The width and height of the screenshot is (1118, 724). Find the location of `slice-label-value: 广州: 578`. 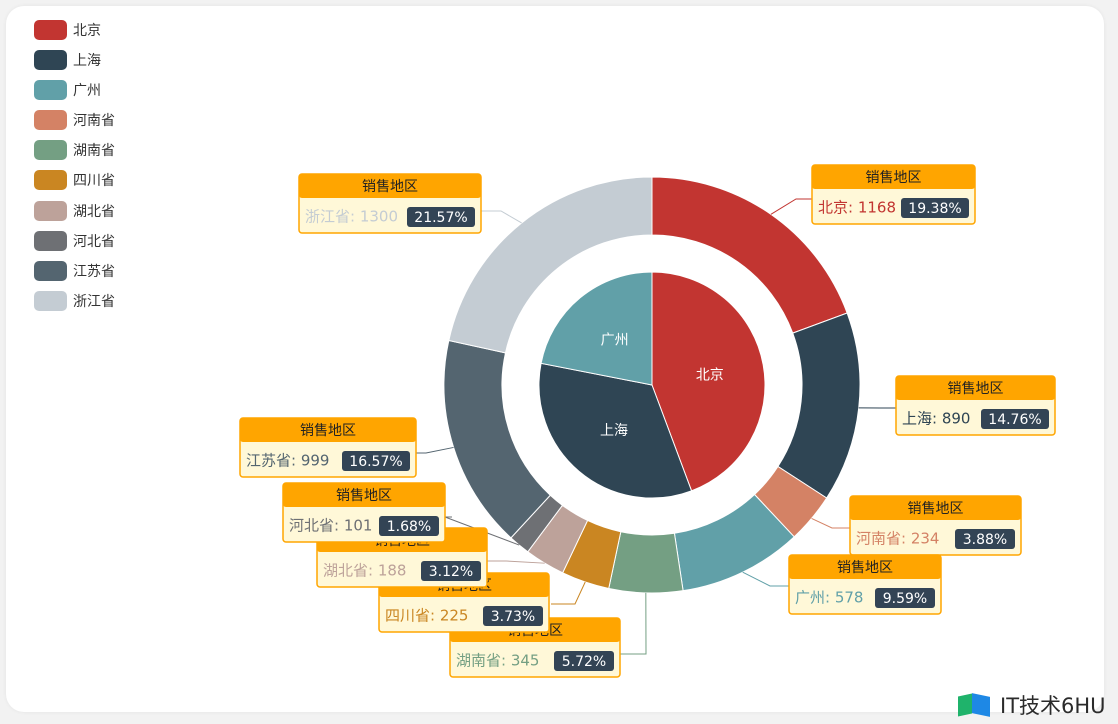

slice-label-value: 广州: 578 is located at coordinates (829, 598).